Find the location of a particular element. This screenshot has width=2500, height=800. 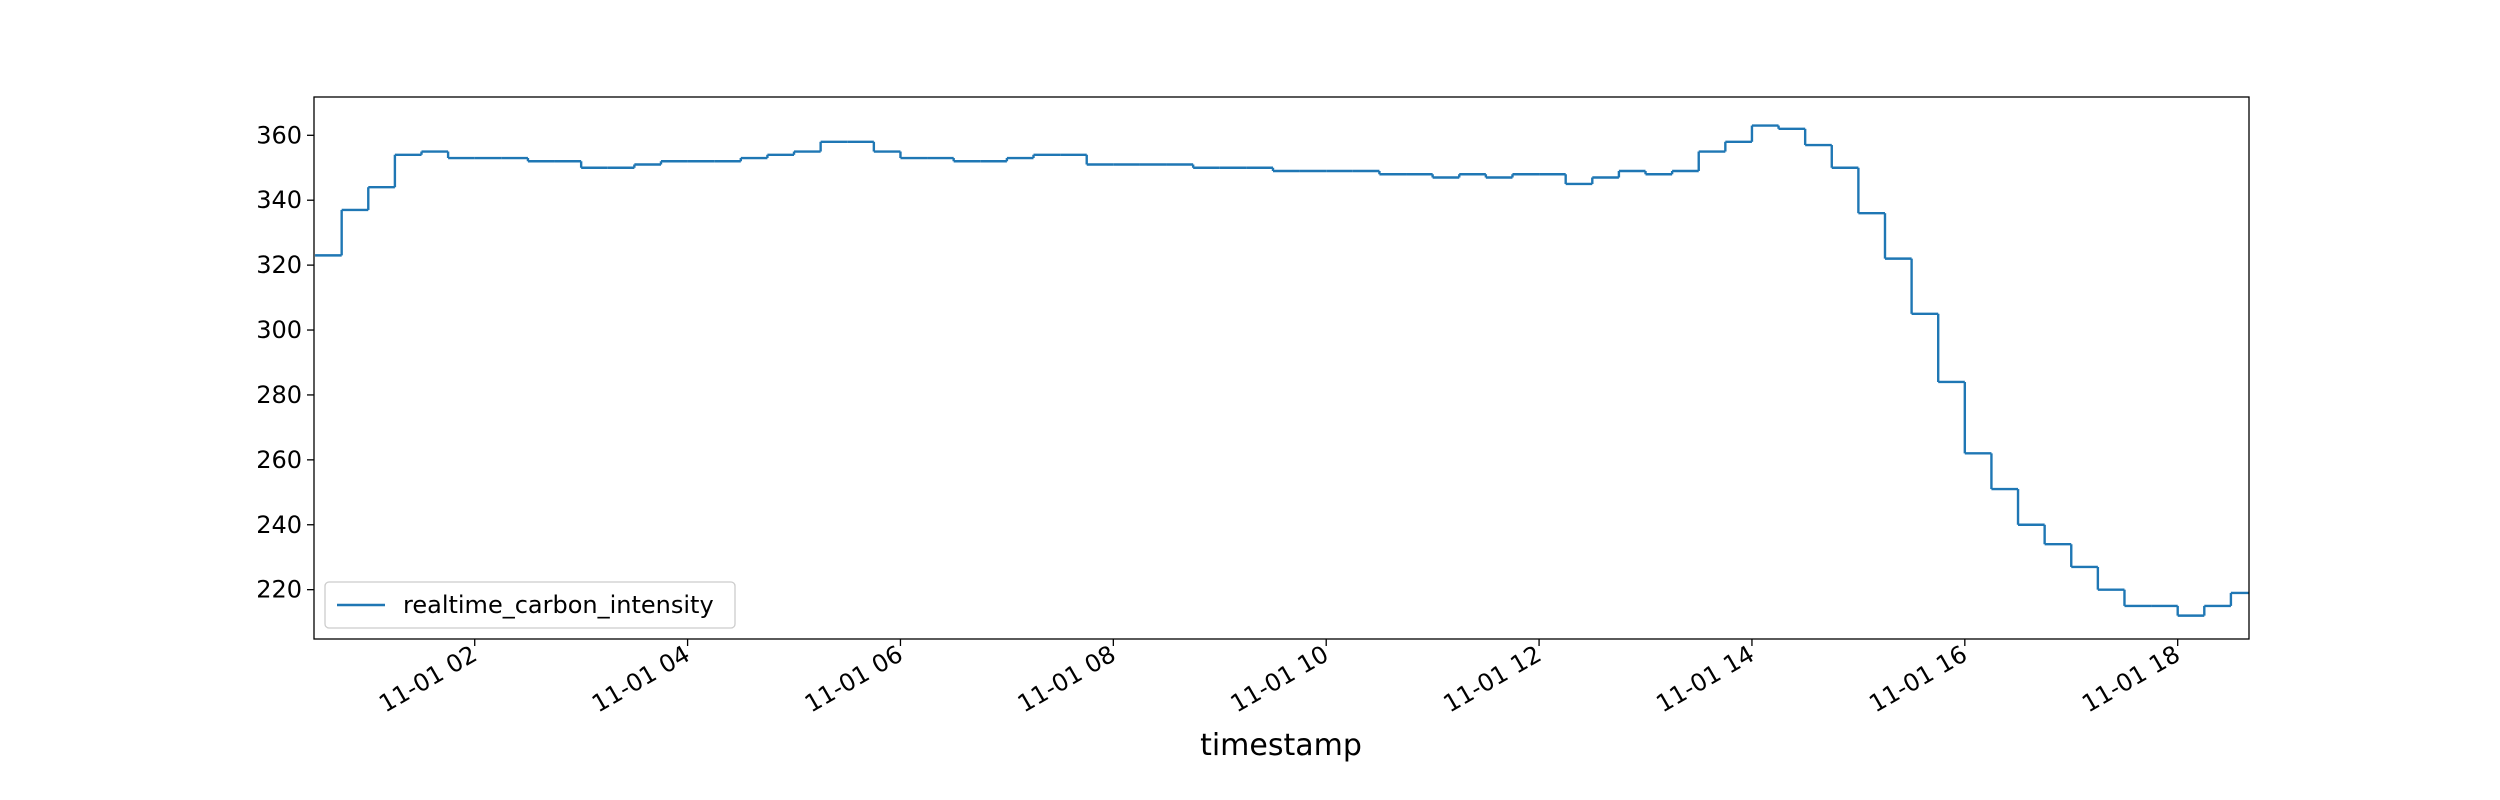

y-tick-label: 240 is located at coordinates (279, 525).